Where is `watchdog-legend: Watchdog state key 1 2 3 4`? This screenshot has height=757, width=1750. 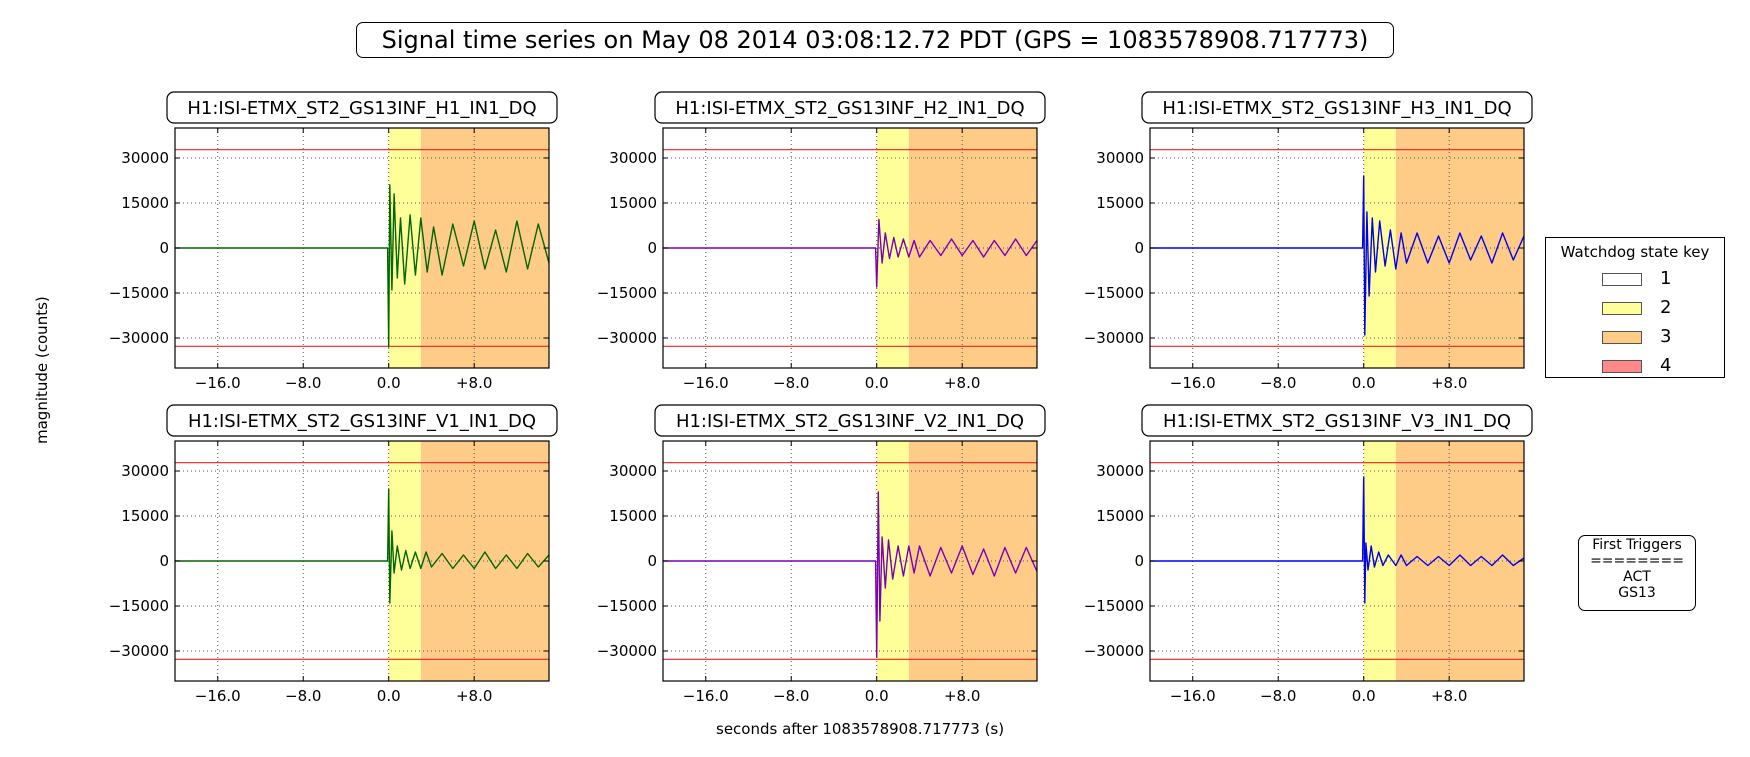 watchdog-legend: Watchdog state key 1 2 3 4 is located at coordinates (1635, 307).